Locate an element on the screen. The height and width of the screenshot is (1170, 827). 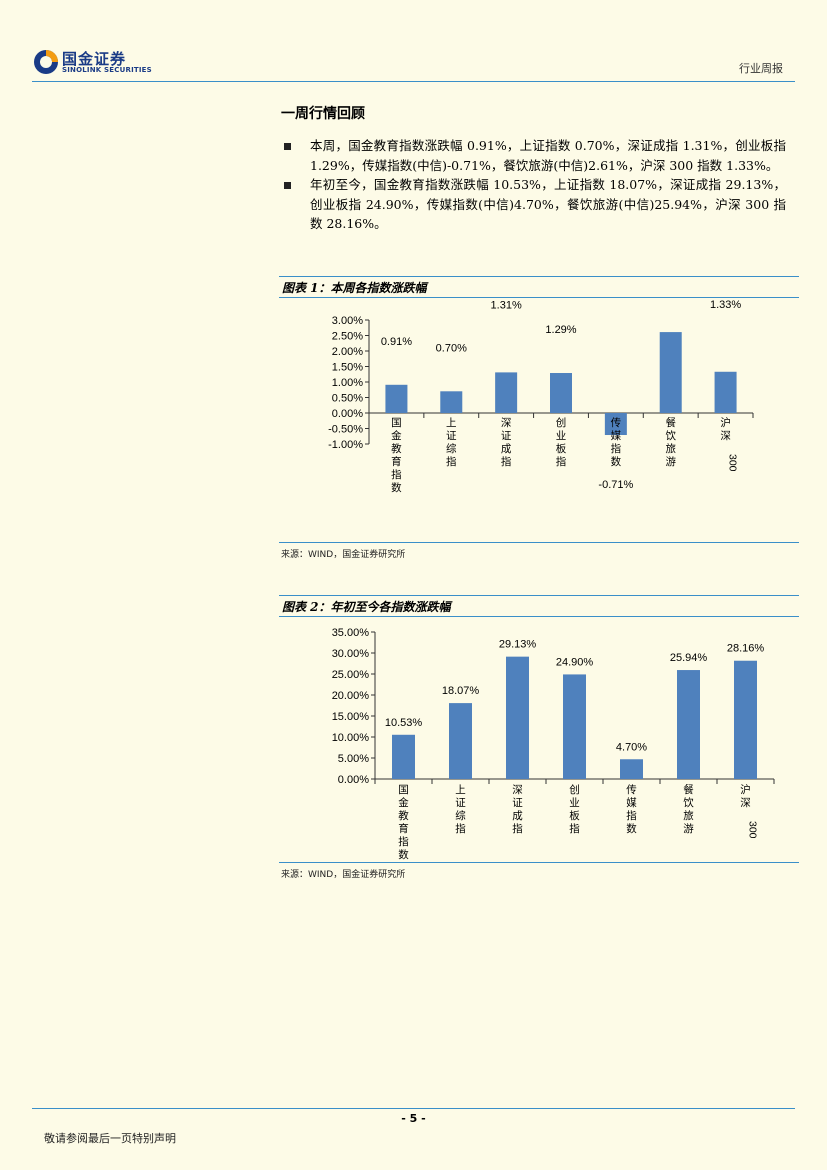
data-label: 18.07% is located at coordinates (461, 691).